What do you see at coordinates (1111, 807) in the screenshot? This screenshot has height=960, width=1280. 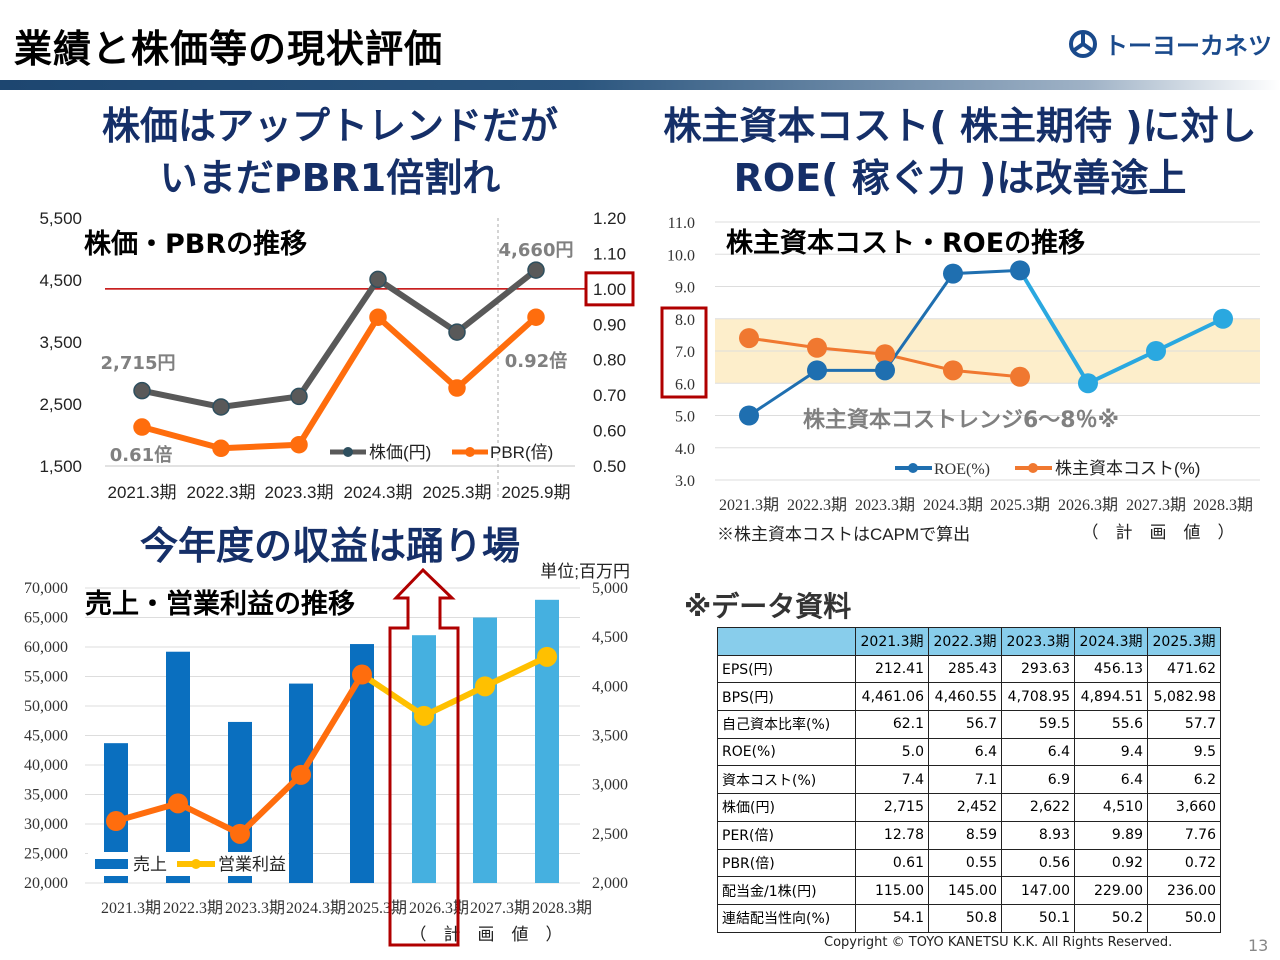 I see `table-cell: 4,510` at bounding box center [1111, 807].